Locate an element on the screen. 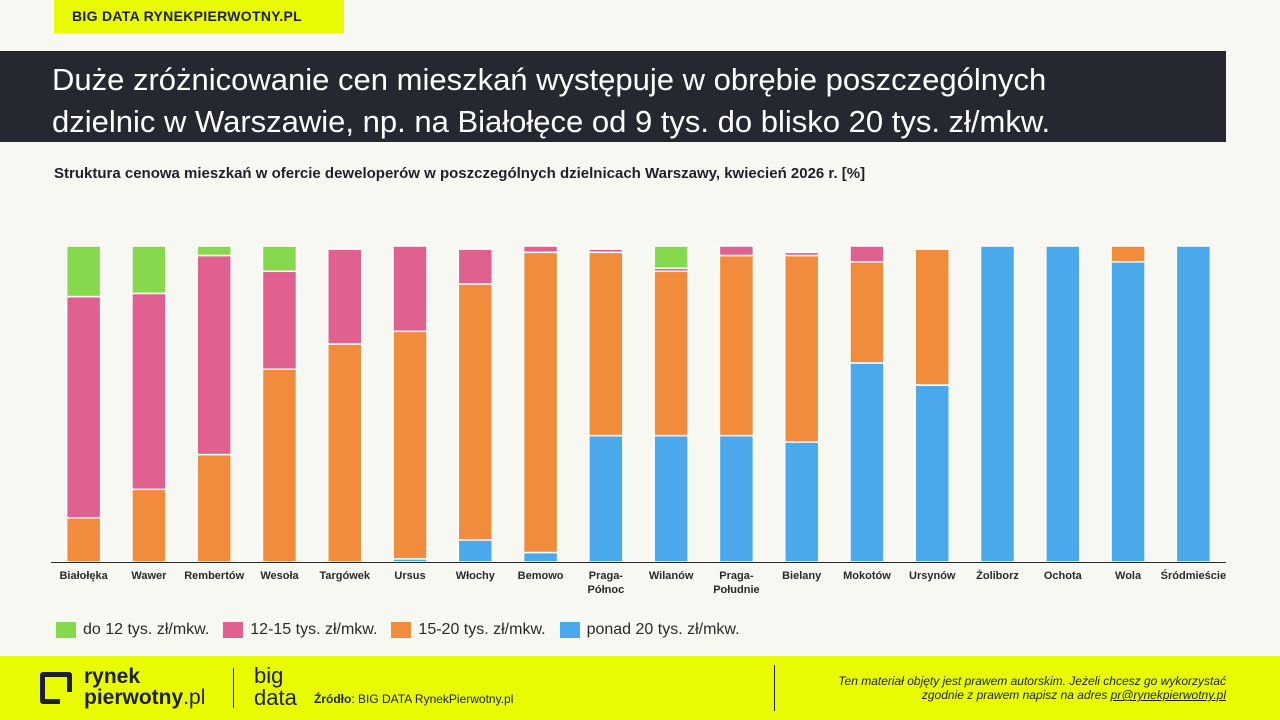 The width and height of the screenshot is (1280, 720). x-tick-label: Ursynów is located at coordinates (932, 576).